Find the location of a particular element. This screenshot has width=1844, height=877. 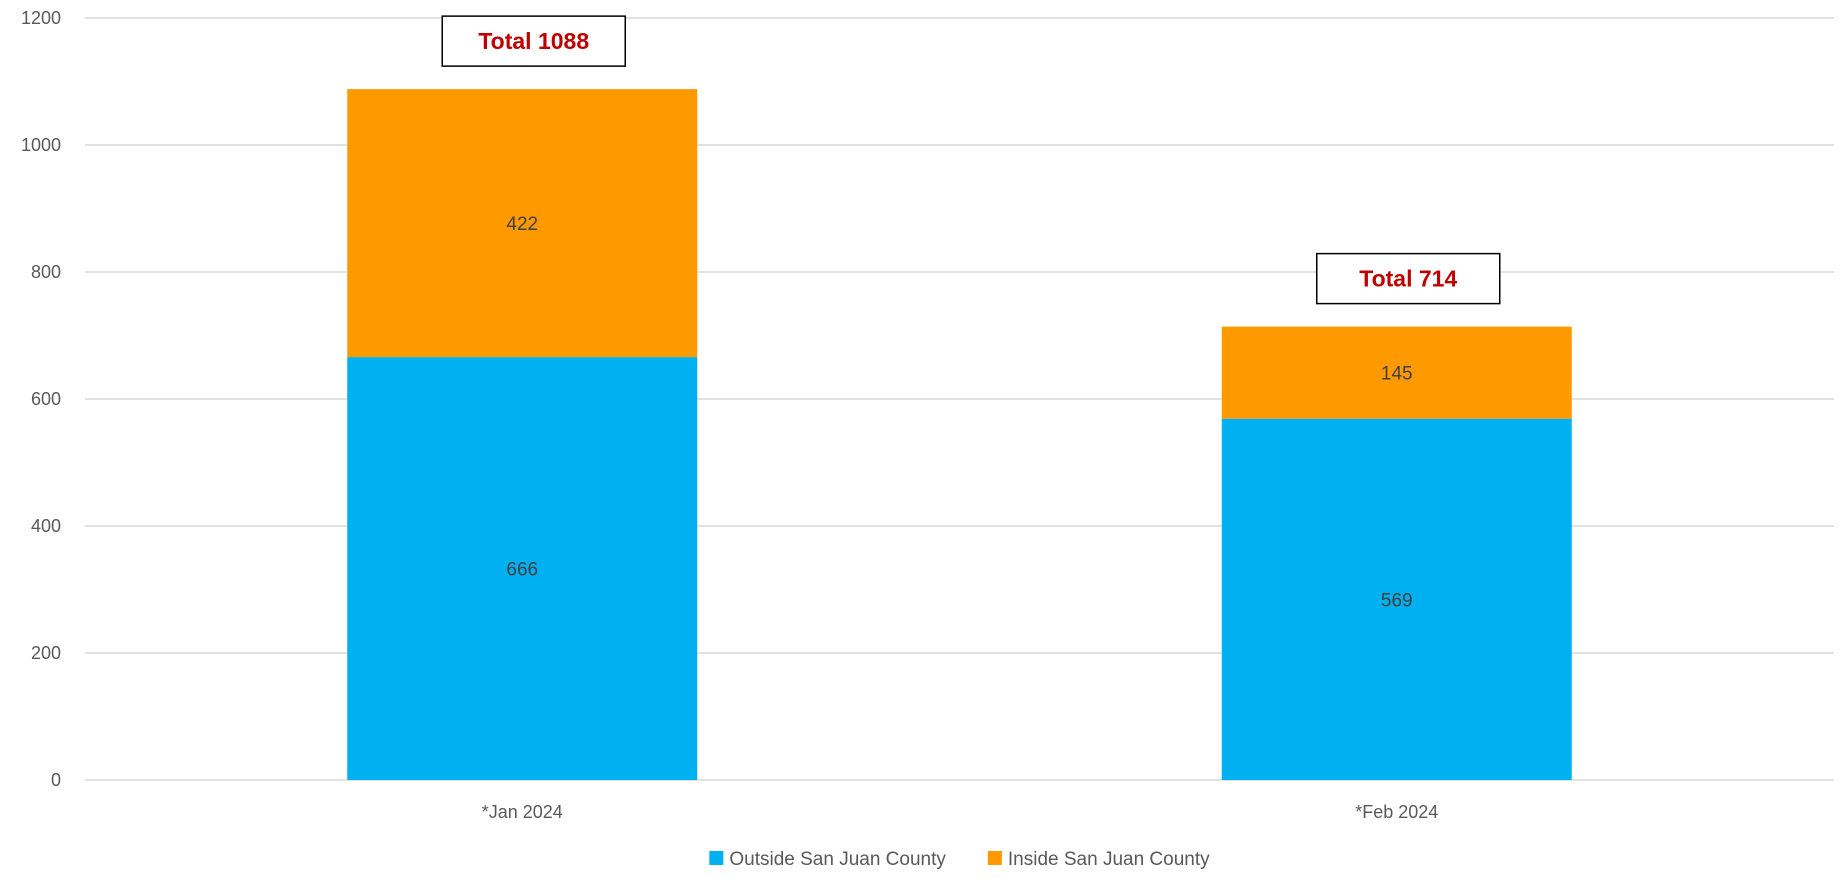

y-tick-label: 800 is located at coordinates (46, 272).